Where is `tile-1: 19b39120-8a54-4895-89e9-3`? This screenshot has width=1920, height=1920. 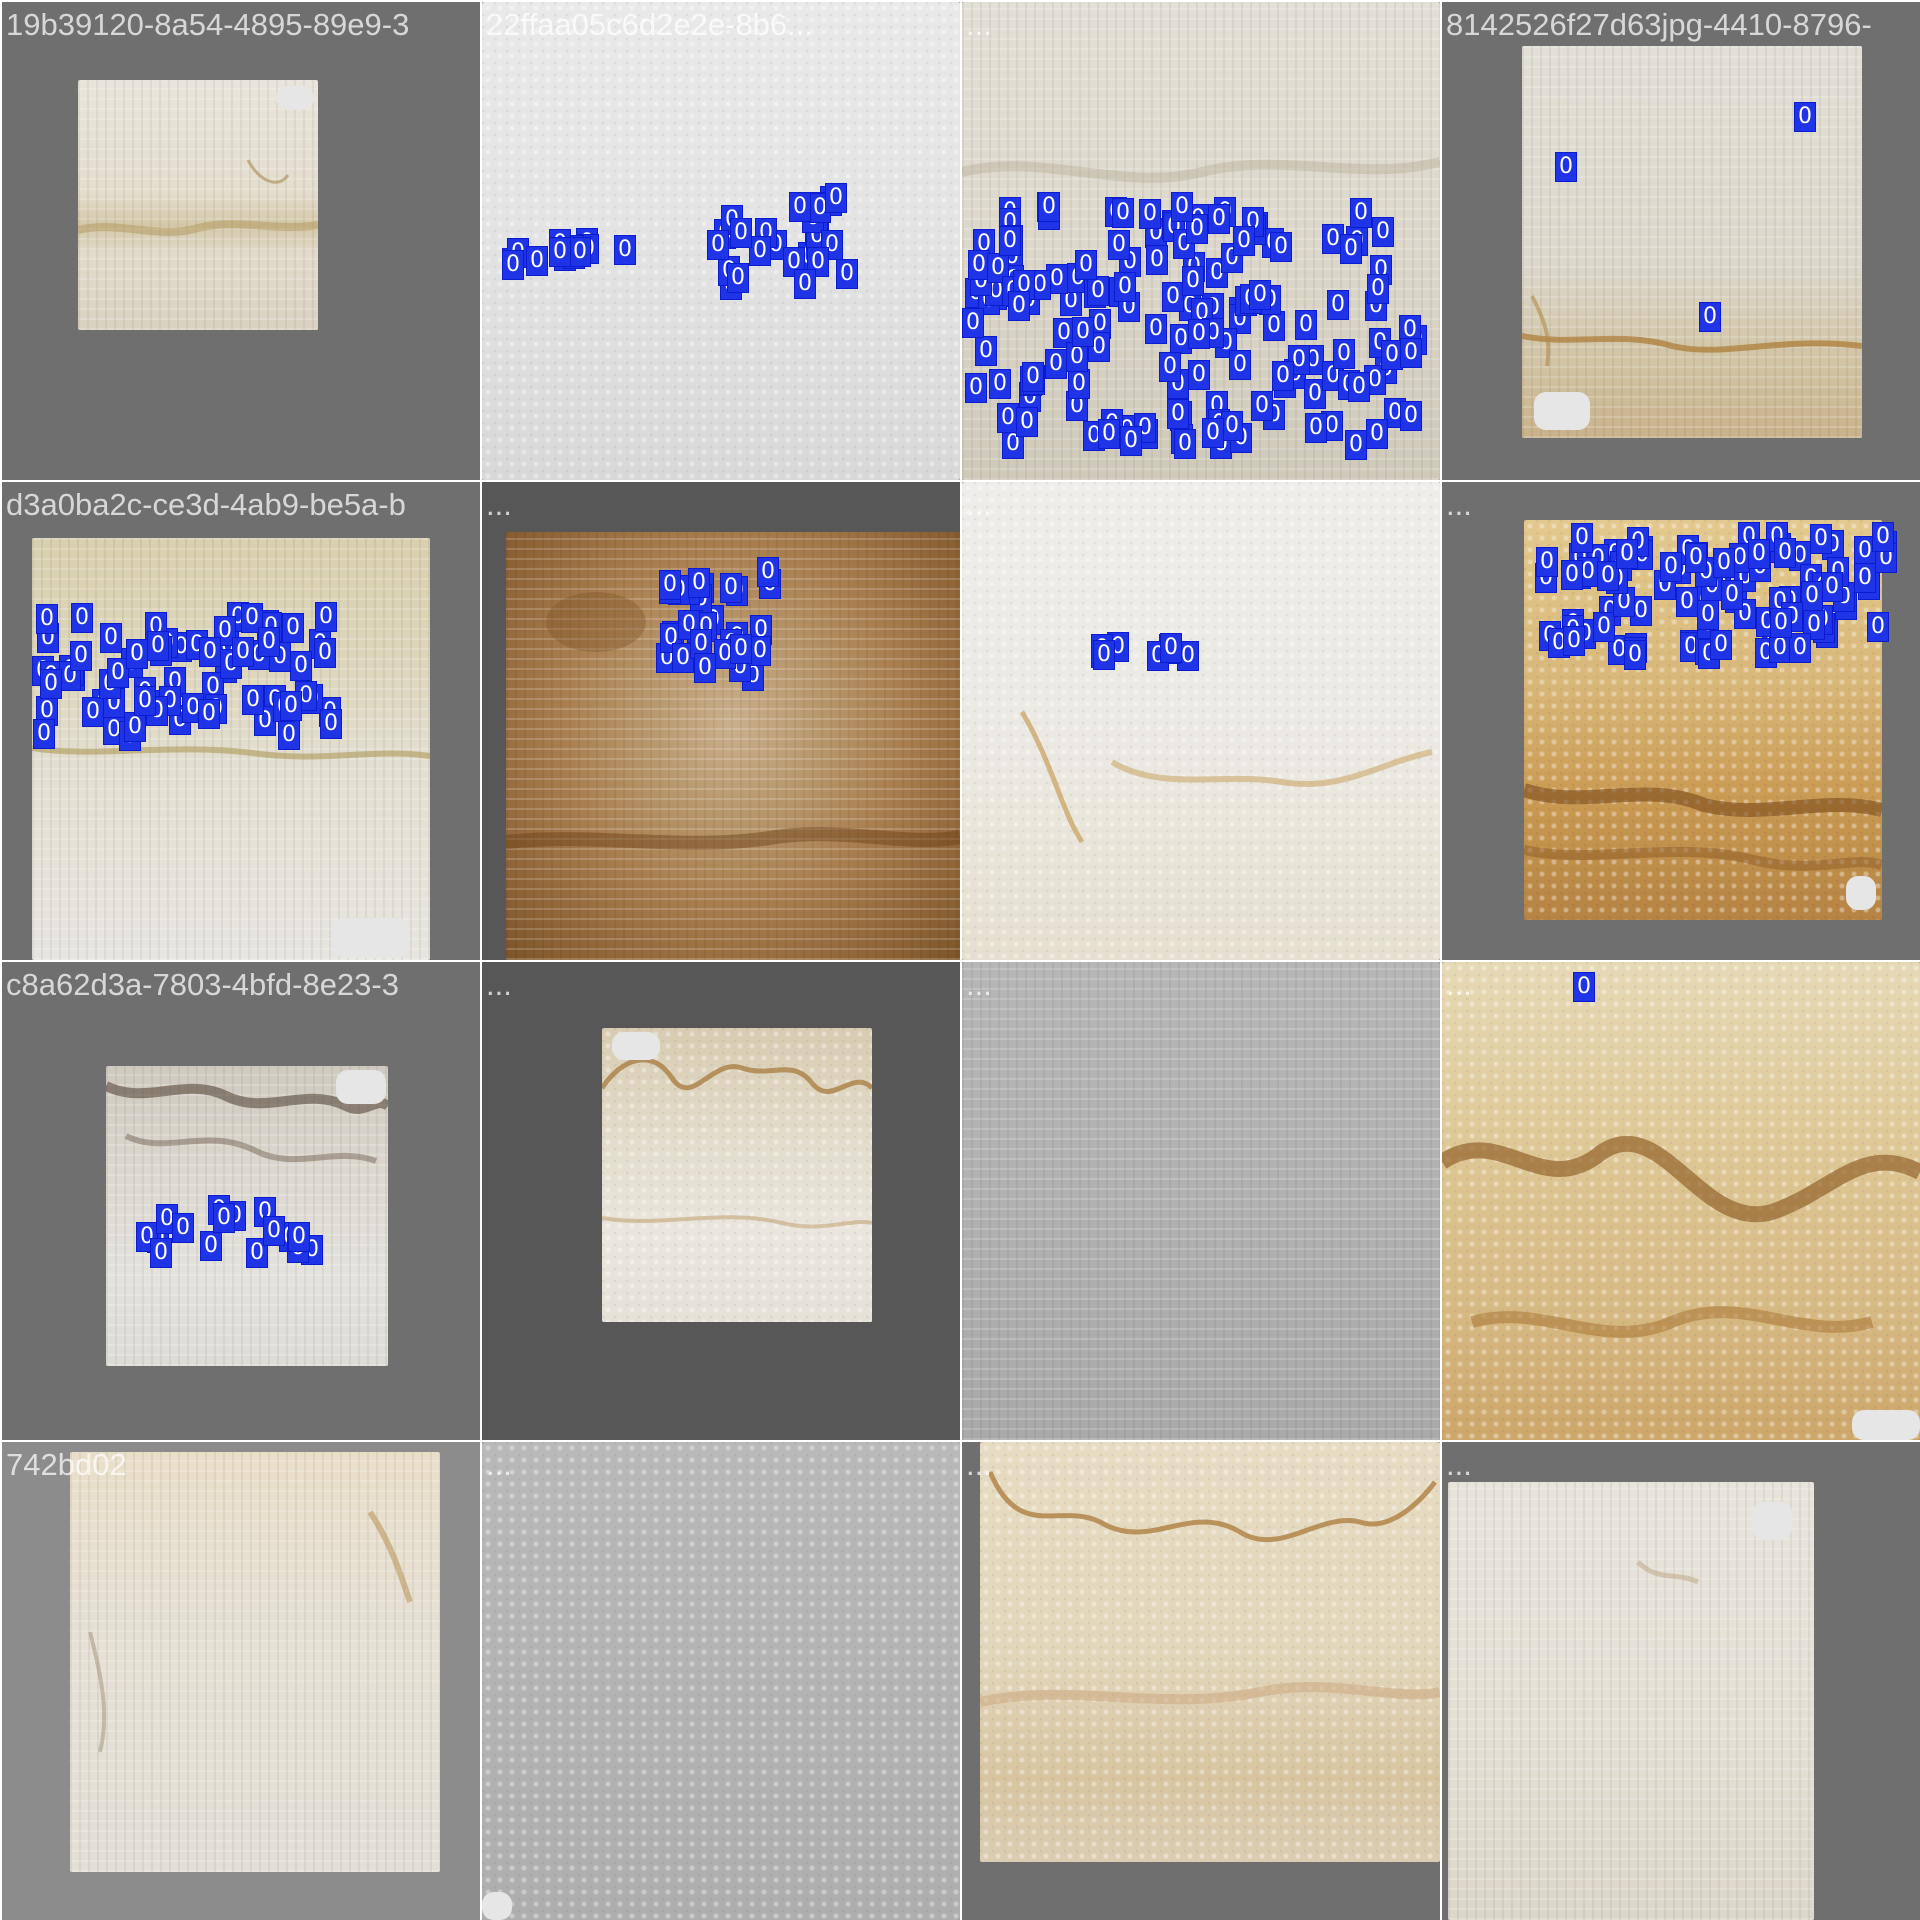
tile-1: 19b39120-8a54-4895-89e9-3 is located at coordinates (241, 241).